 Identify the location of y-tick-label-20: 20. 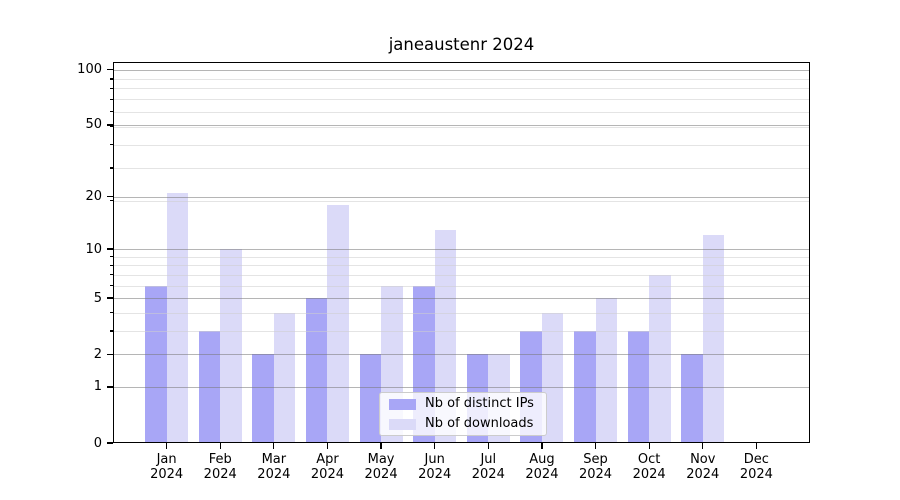
(93, 197).